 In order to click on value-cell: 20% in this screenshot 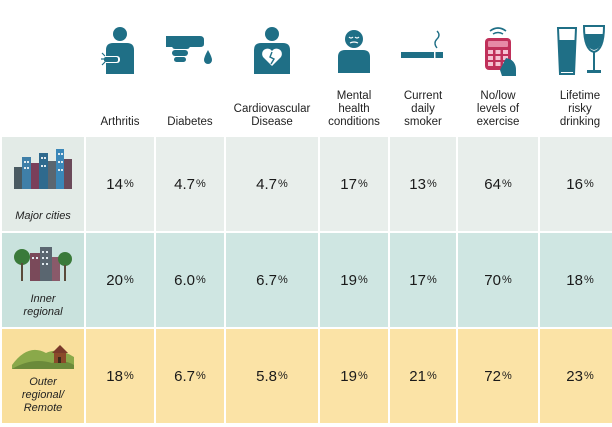, I will do `click(120, 280)`.